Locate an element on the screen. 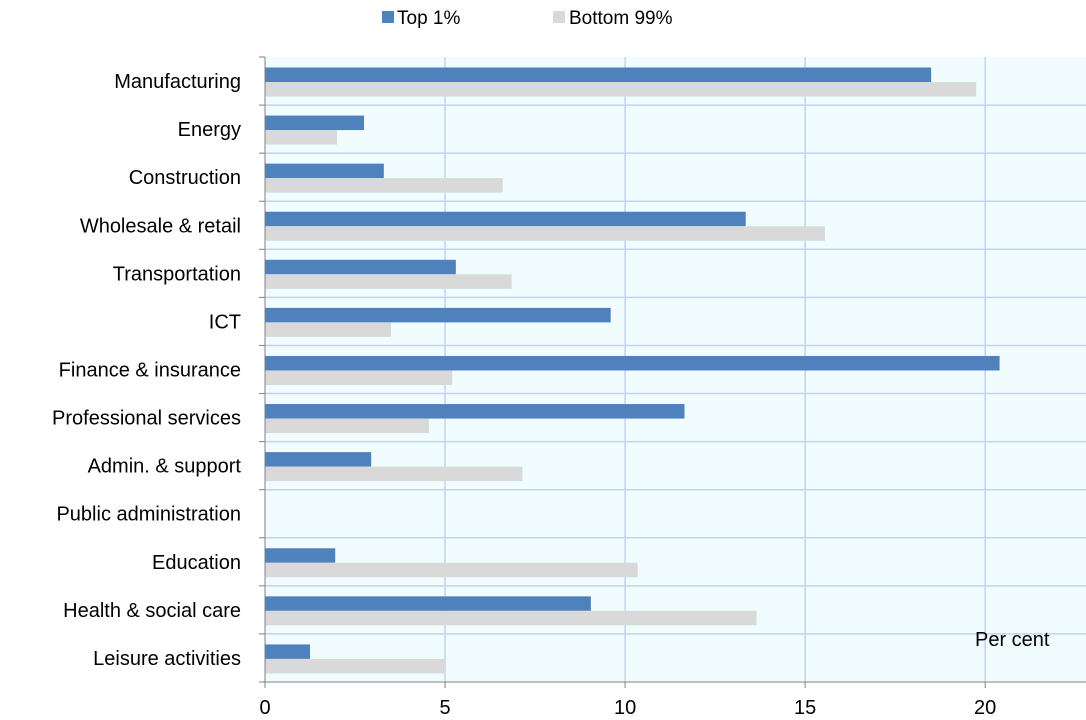 The image size is (1086, 720). category-label-ict: ICT is located at coordinates (225, 322).